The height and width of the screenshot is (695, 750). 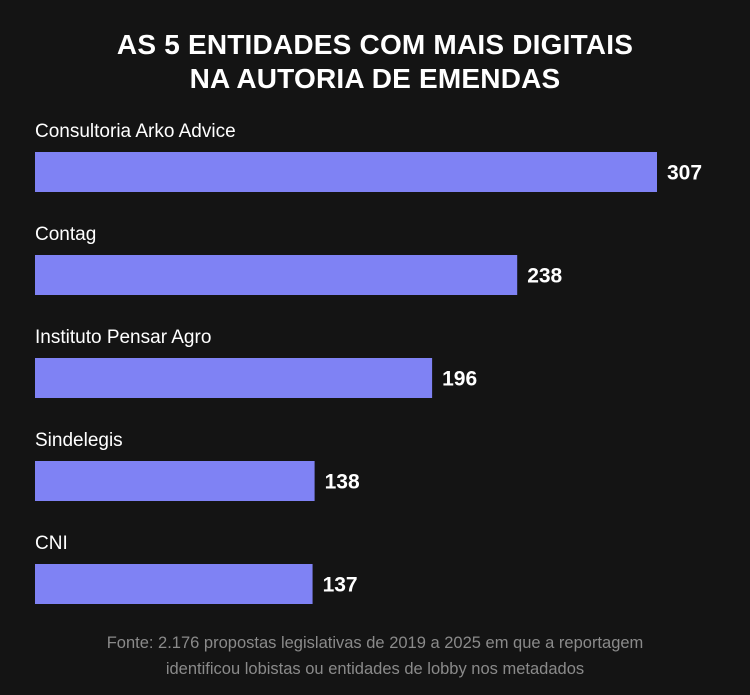 I want to click on category-label: Sindelegis, so click(x=79, y=440).